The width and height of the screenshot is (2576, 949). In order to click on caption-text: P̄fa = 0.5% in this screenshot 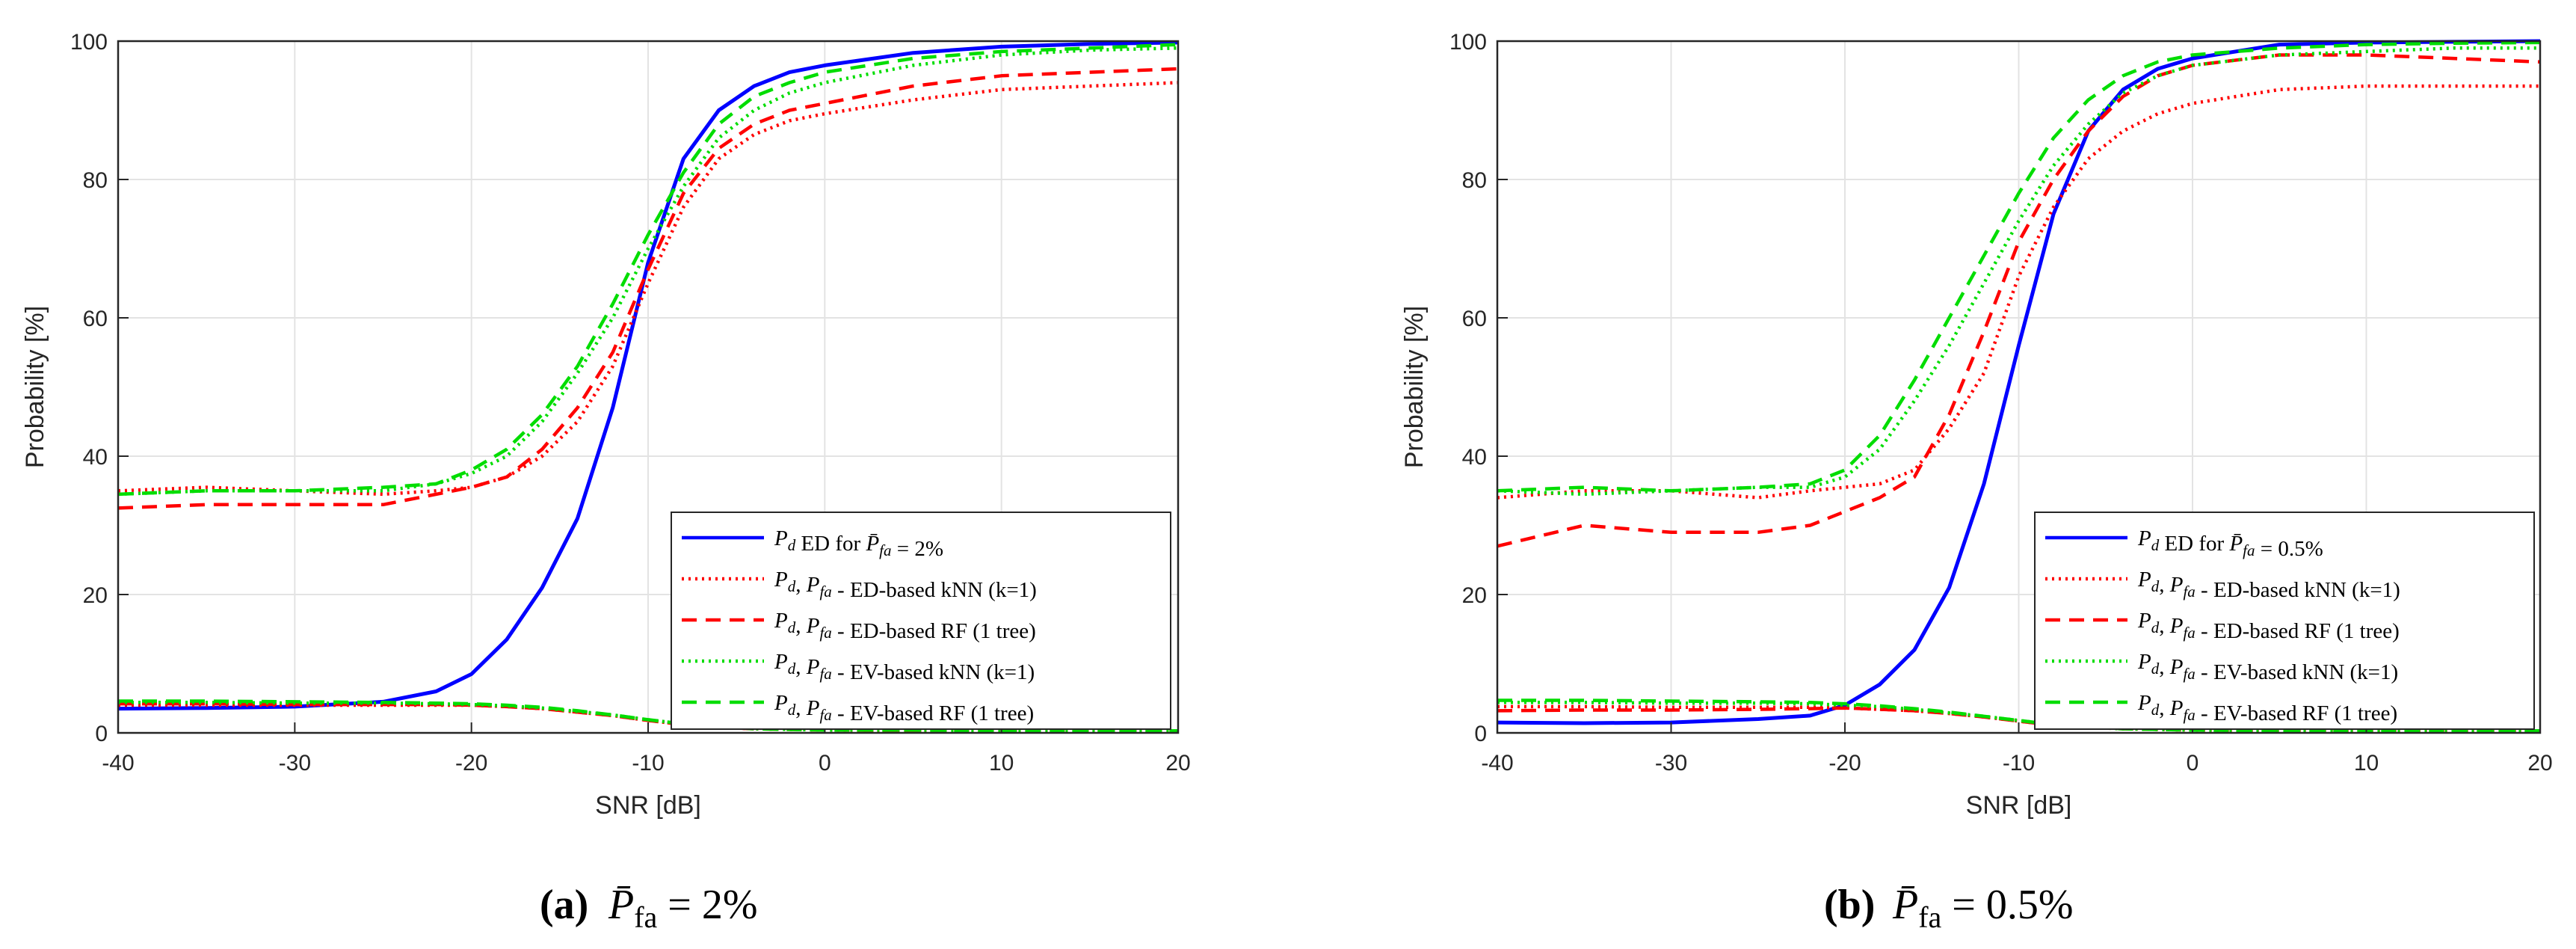, I will do `click(1983, 908)`.